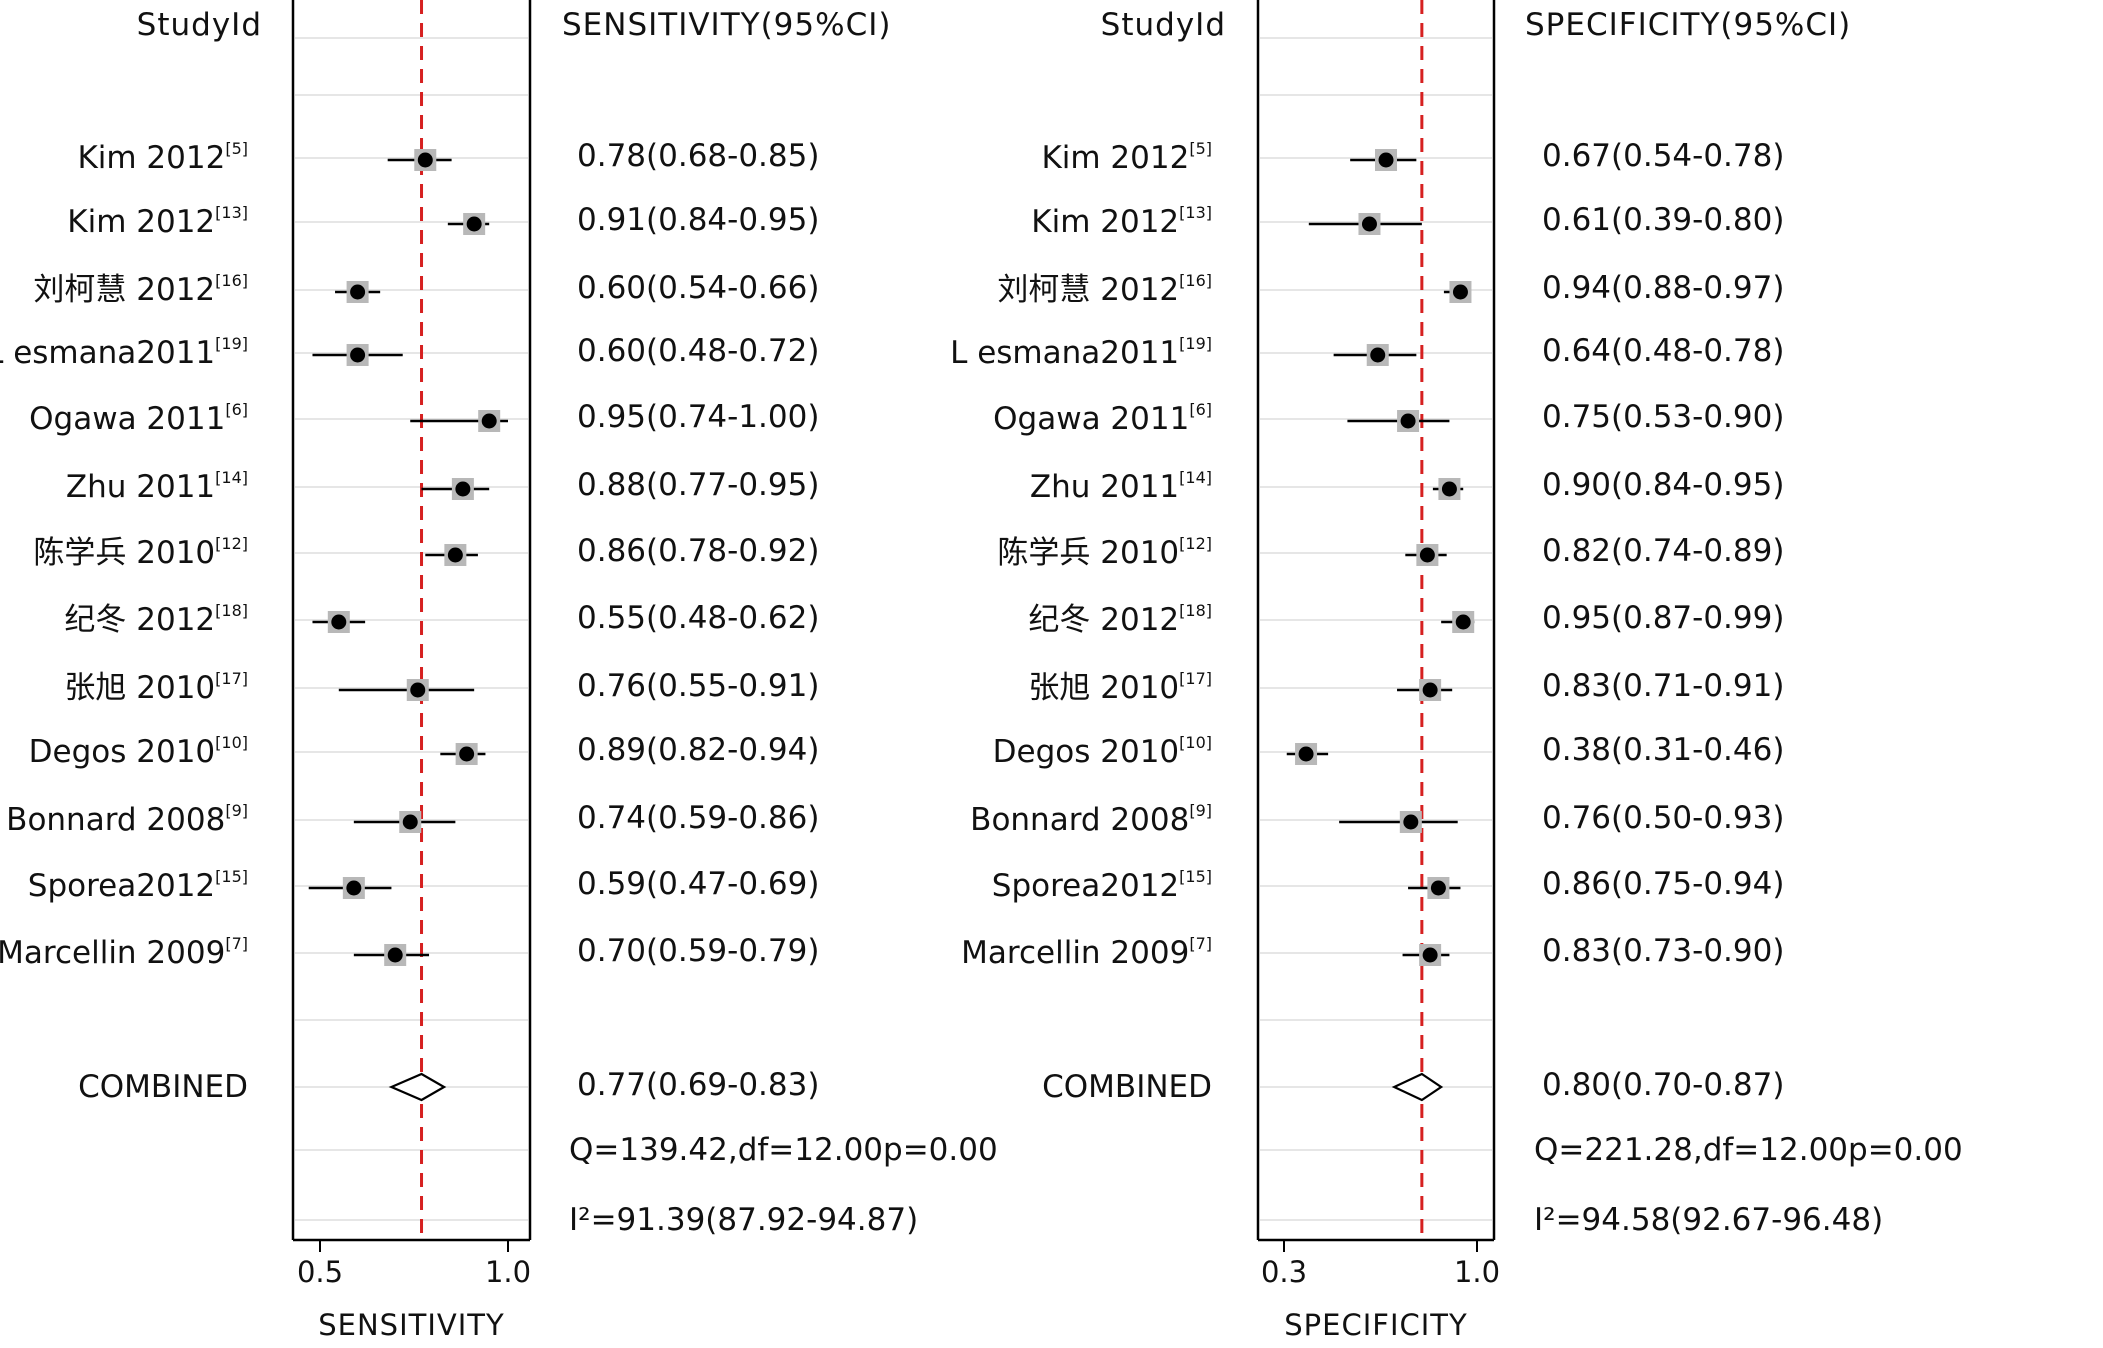 This screenshot has width=2103, height=1348. Describe the element at coordinates (236, 943) in the screenshot. I see `study-reference: [7]` at that location.